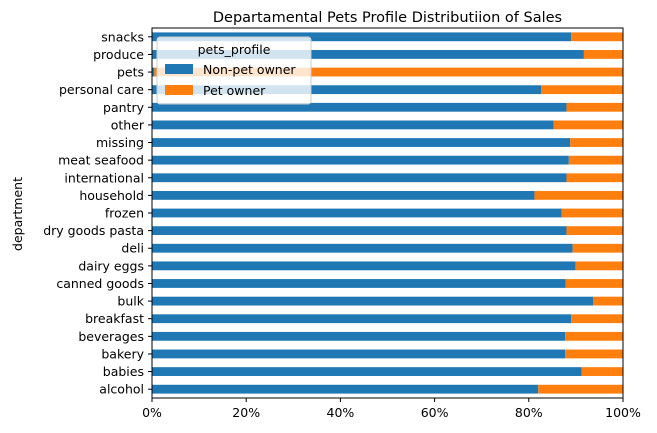 The width and height of the screenshot is (657, 433). What do you see at coordinates (124, 213) in the screenshot?
I see `y-tick-label: frozen` at bounding box center [124, 213].